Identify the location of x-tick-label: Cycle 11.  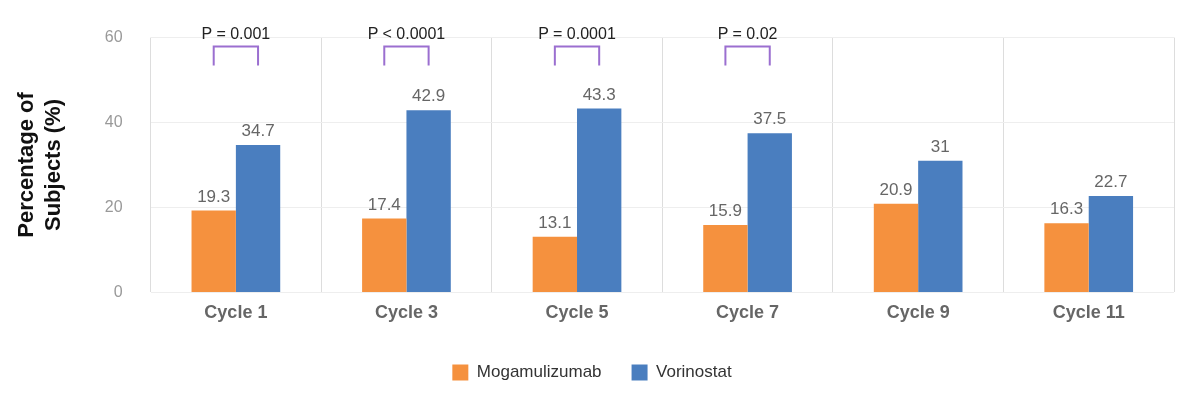
(1088, 312).